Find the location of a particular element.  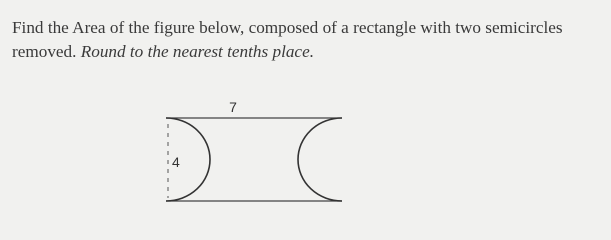

figure: 7 4 is located at coordinates (254, 150).